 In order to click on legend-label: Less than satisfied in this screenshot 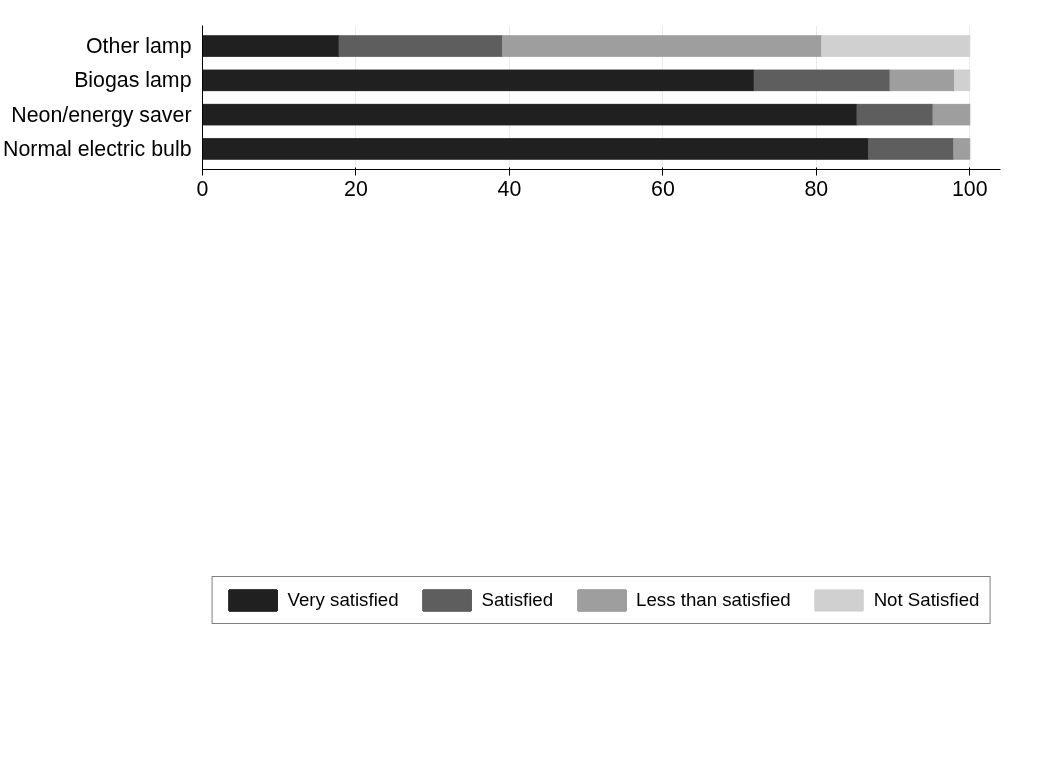, I will do `click(713, 600)`.